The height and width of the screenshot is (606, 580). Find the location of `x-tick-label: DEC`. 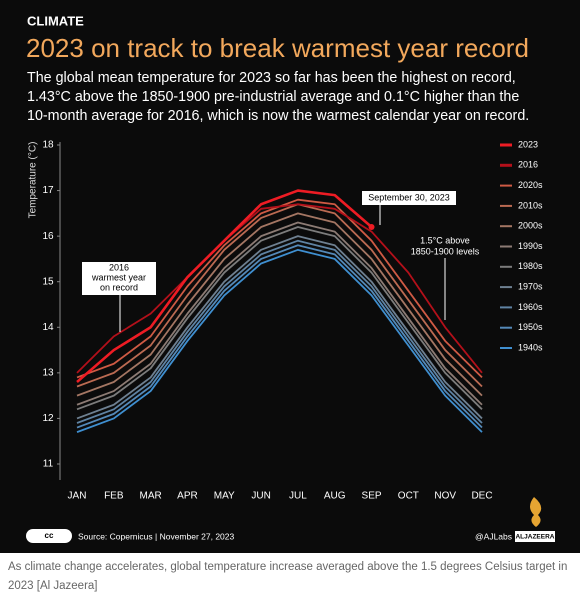

x-tick-label: DEC is located at coordinates (481, 496).